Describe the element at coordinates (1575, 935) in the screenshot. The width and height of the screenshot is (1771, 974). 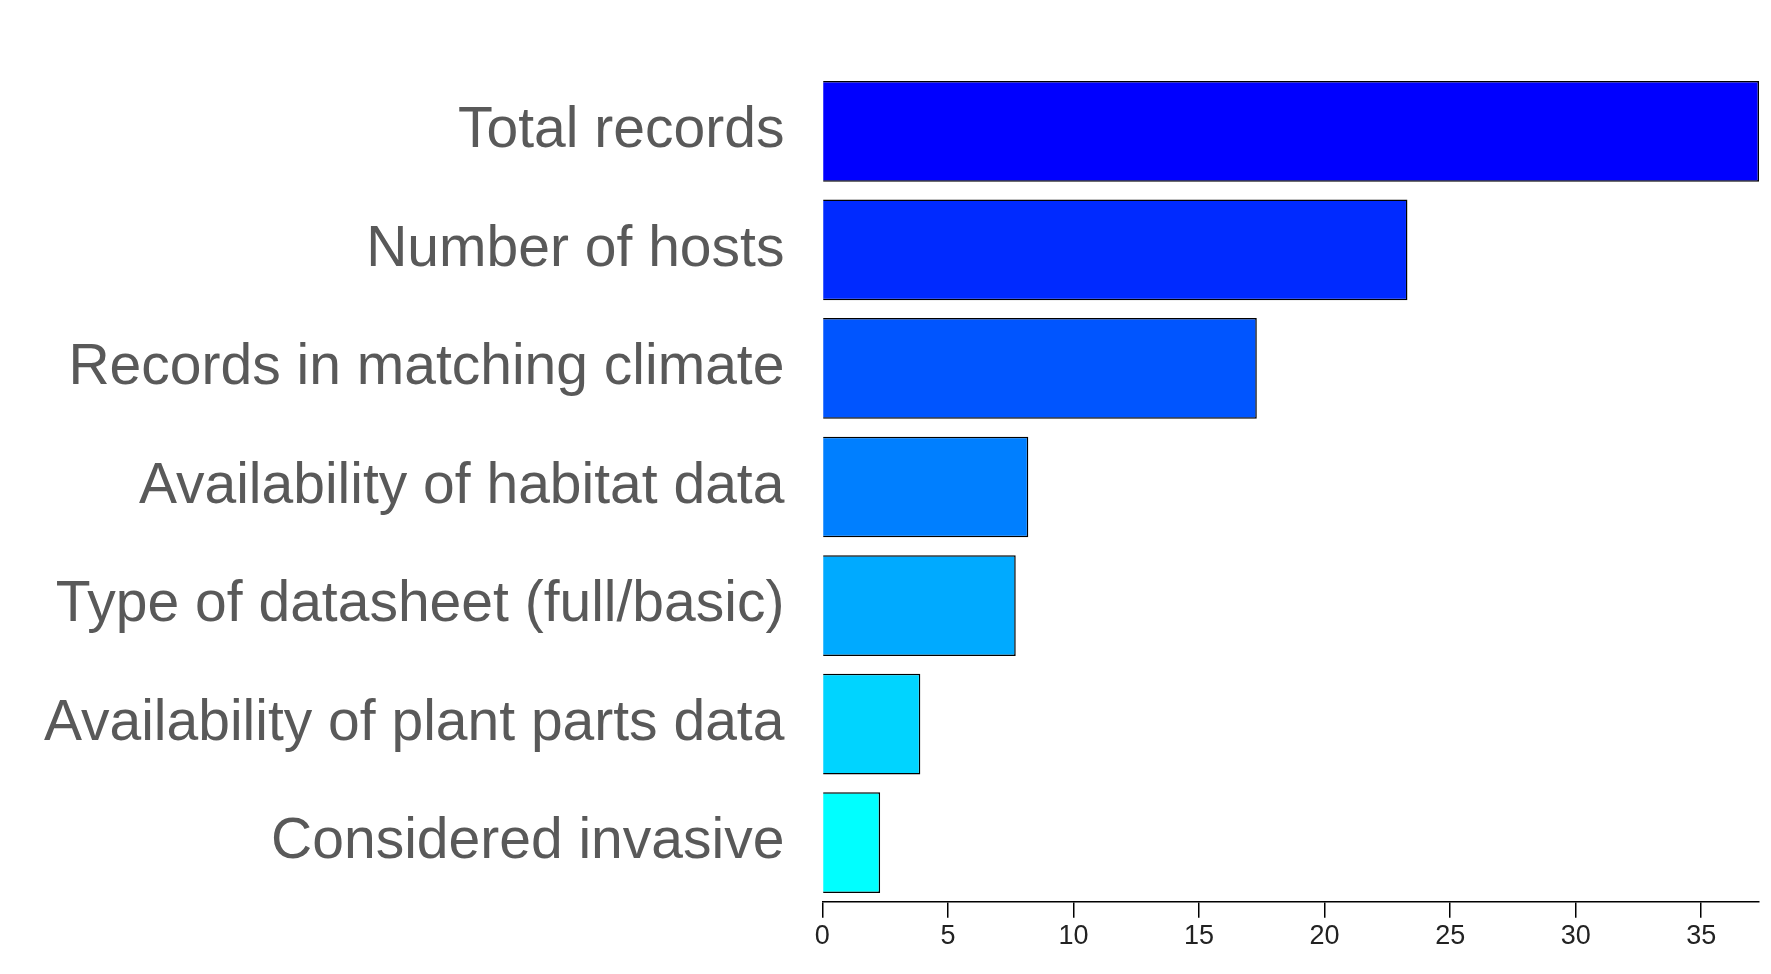
I see `x-tick-label: 30` at that location.